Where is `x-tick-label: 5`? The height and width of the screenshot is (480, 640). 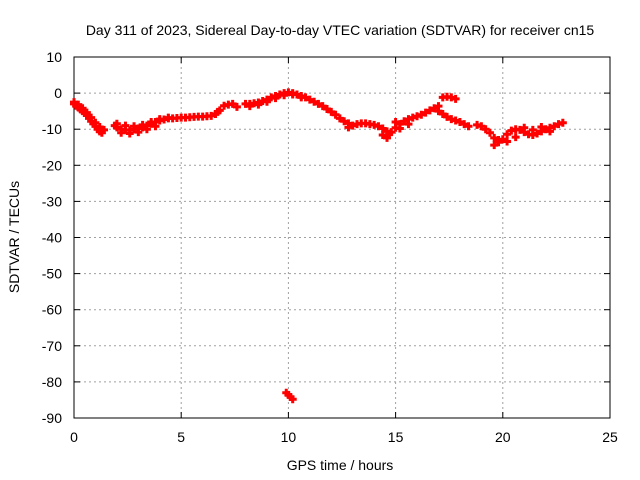 x-tick-label: 5 is located at coordinates (181, 437).